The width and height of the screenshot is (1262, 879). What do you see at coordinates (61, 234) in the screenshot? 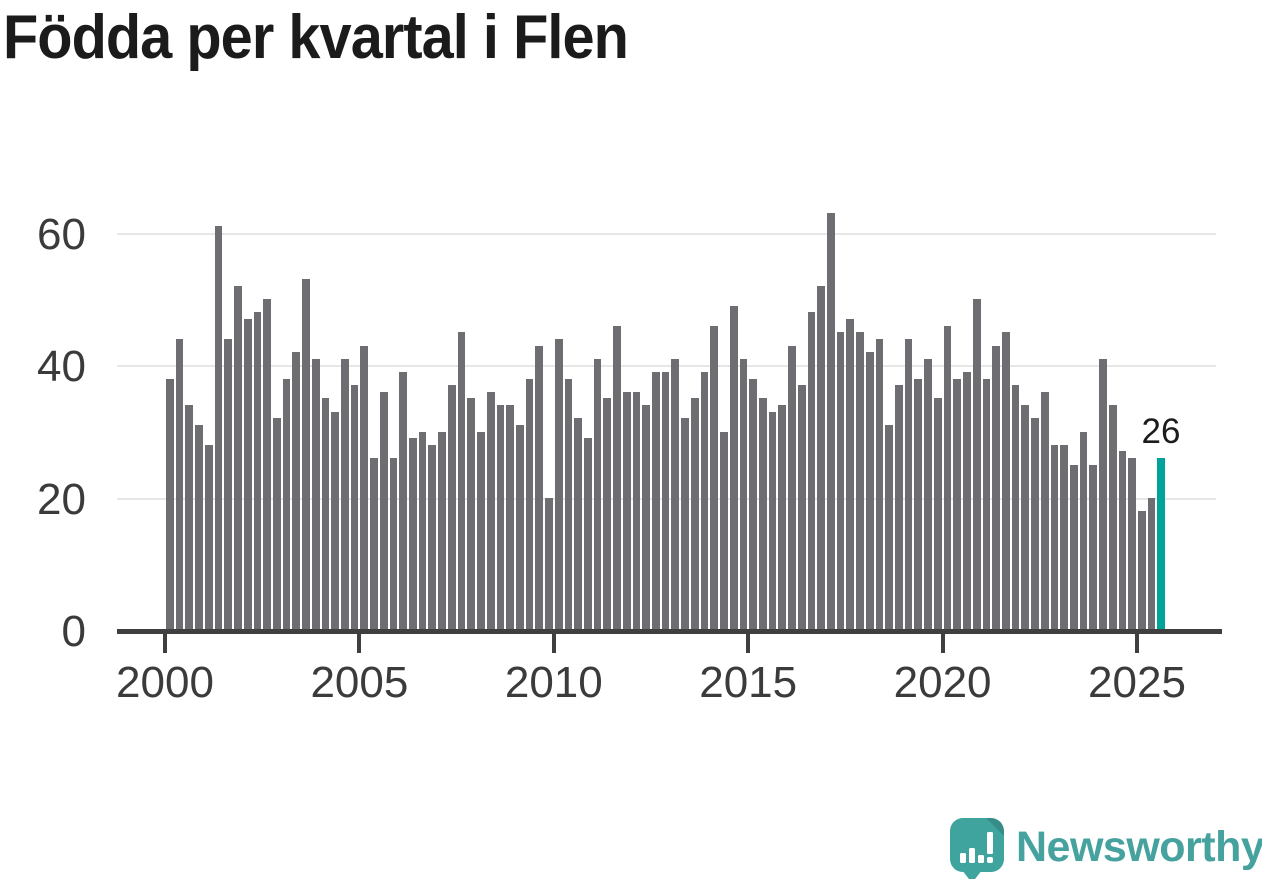
I see `y-axis-label-60: 60` at bounding box center [61, 234].